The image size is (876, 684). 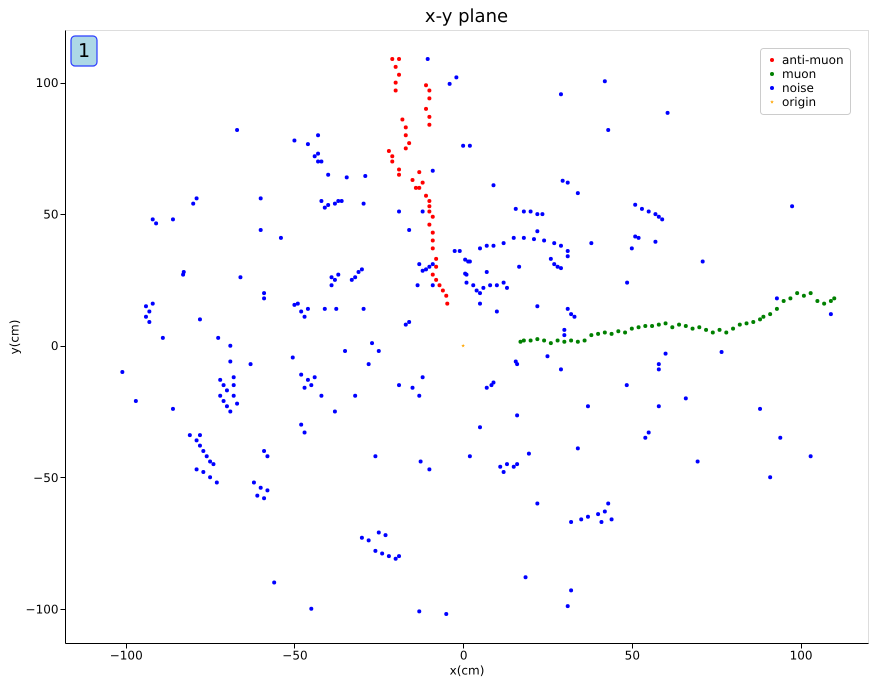 I want to click on legend-label: anti-muon, so click(x=813, y=60).